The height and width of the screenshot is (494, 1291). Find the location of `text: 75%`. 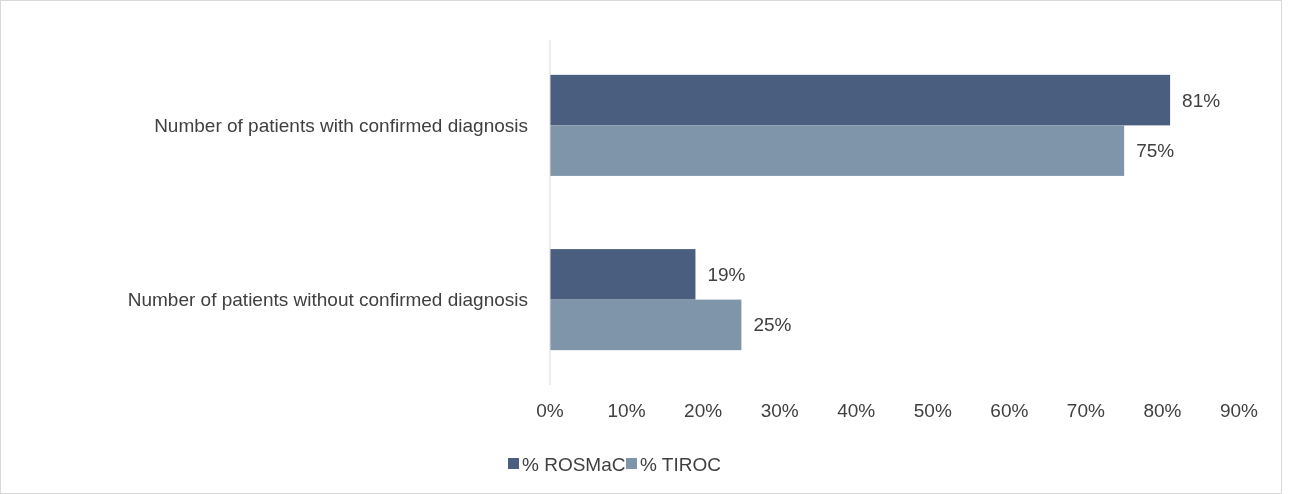

text: 75% is located at coordinates (1155, 151).